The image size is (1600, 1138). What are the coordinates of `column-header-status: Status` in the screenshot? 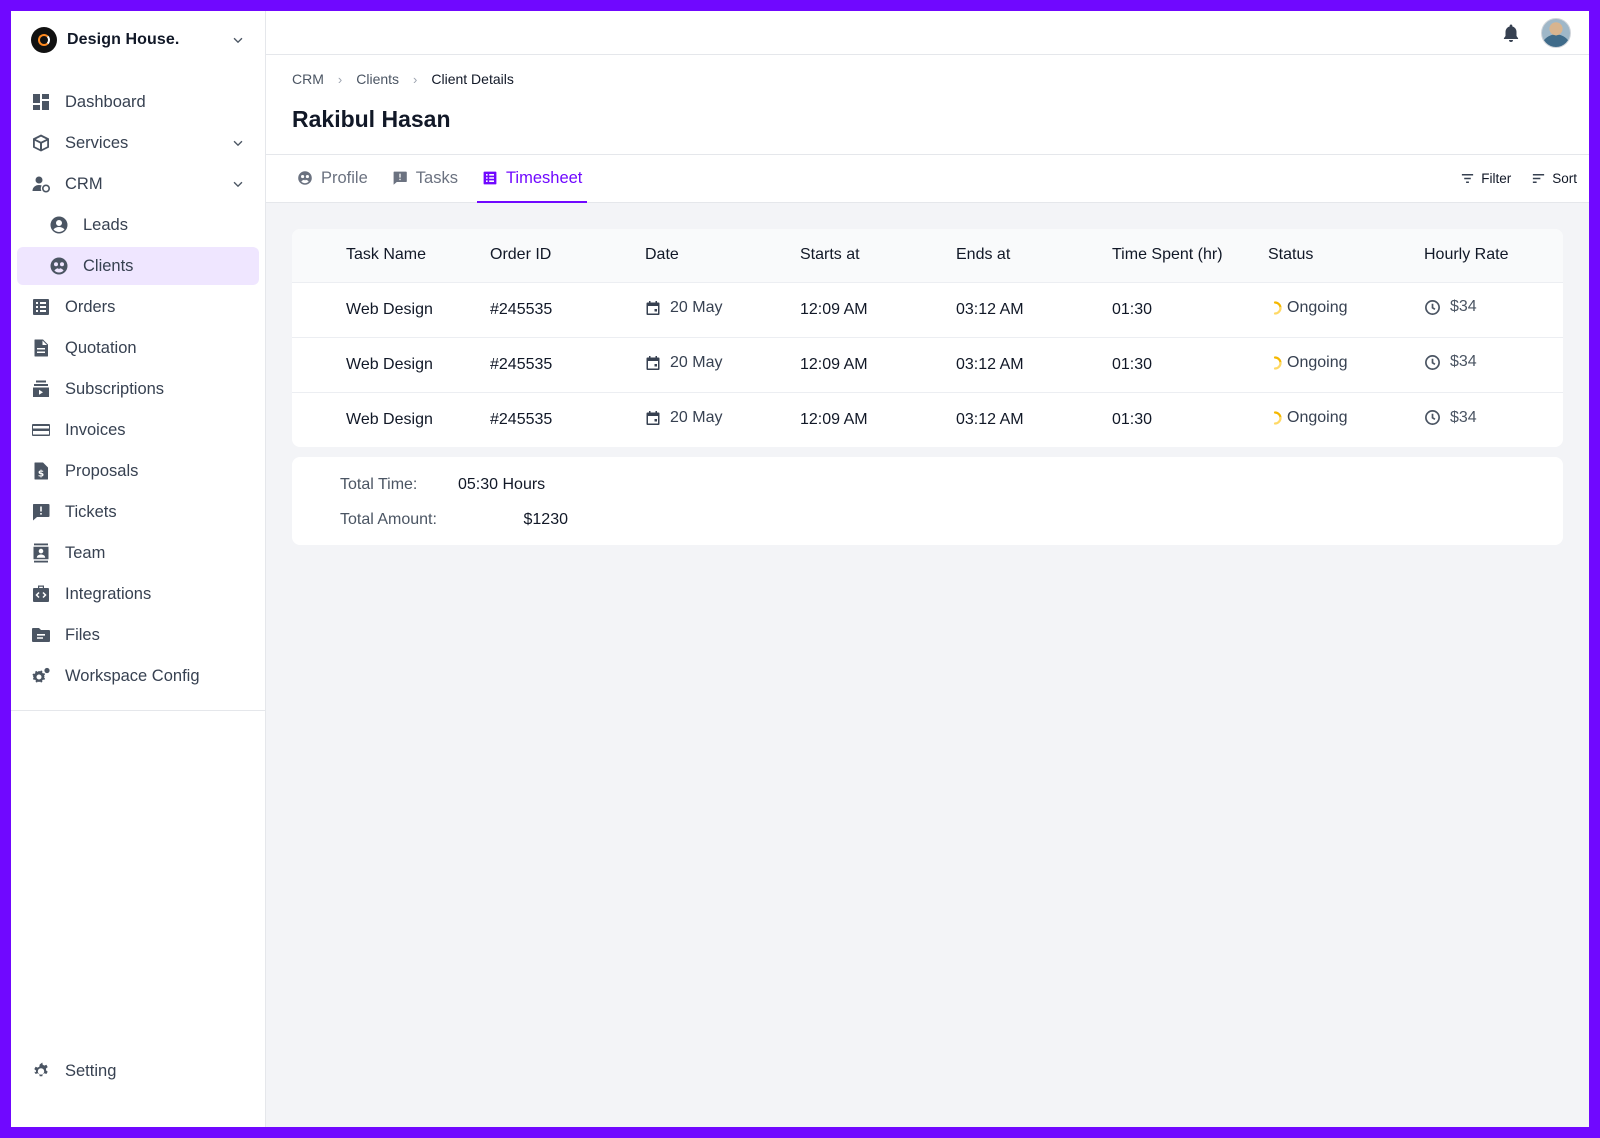 It's located at (1346, 256).